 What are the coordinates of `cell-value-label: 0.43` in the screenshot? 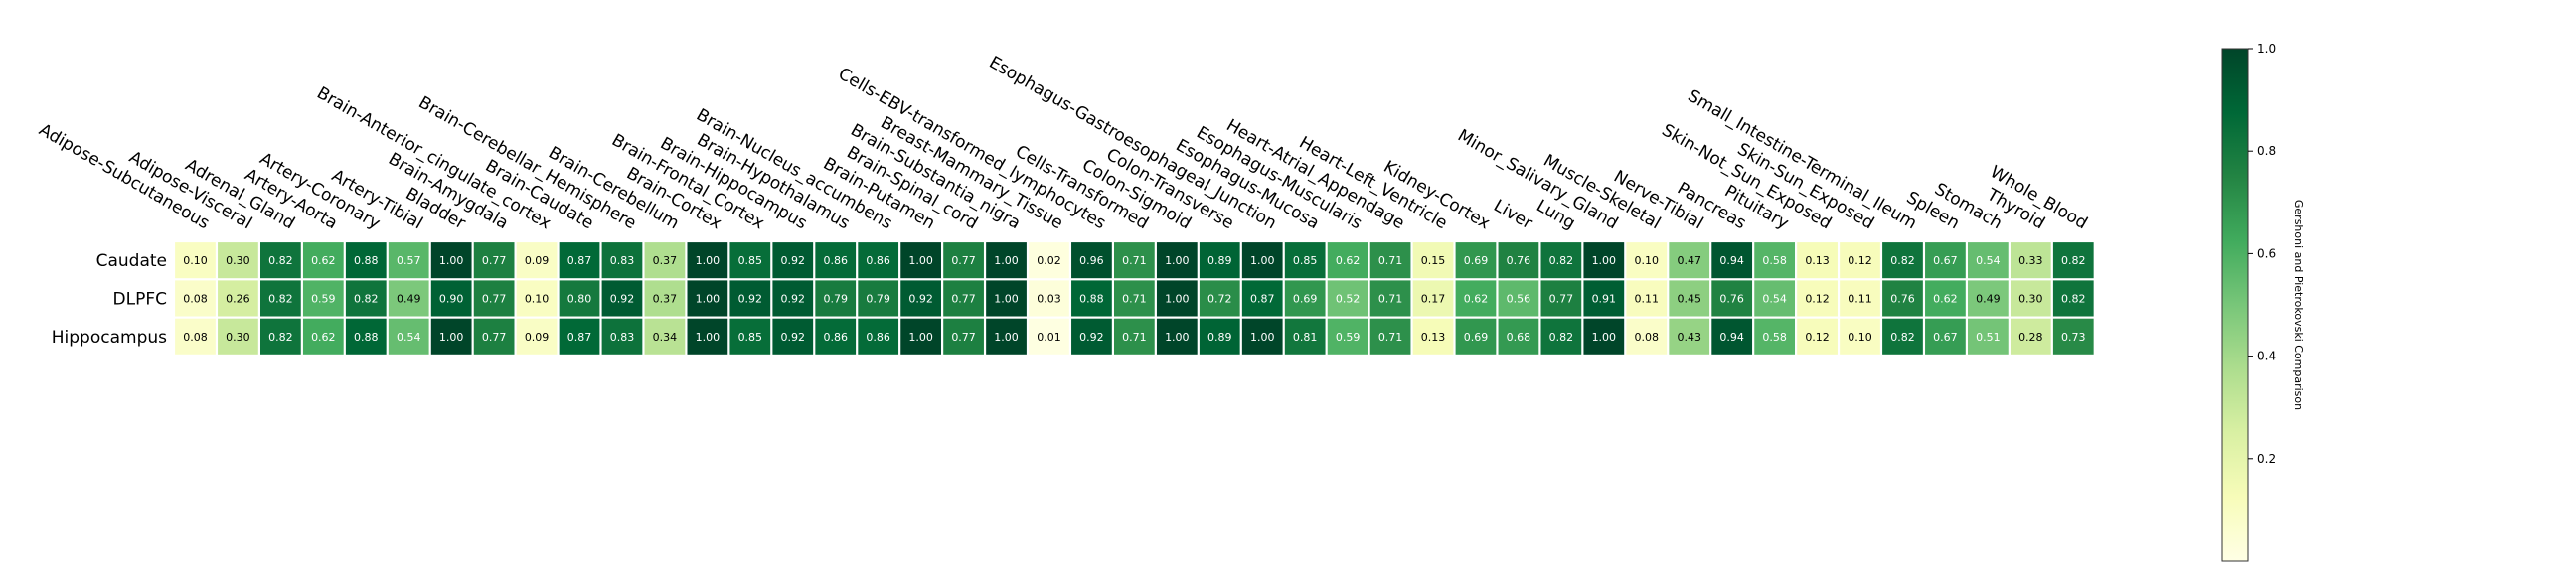 It's located at (1689, 338).